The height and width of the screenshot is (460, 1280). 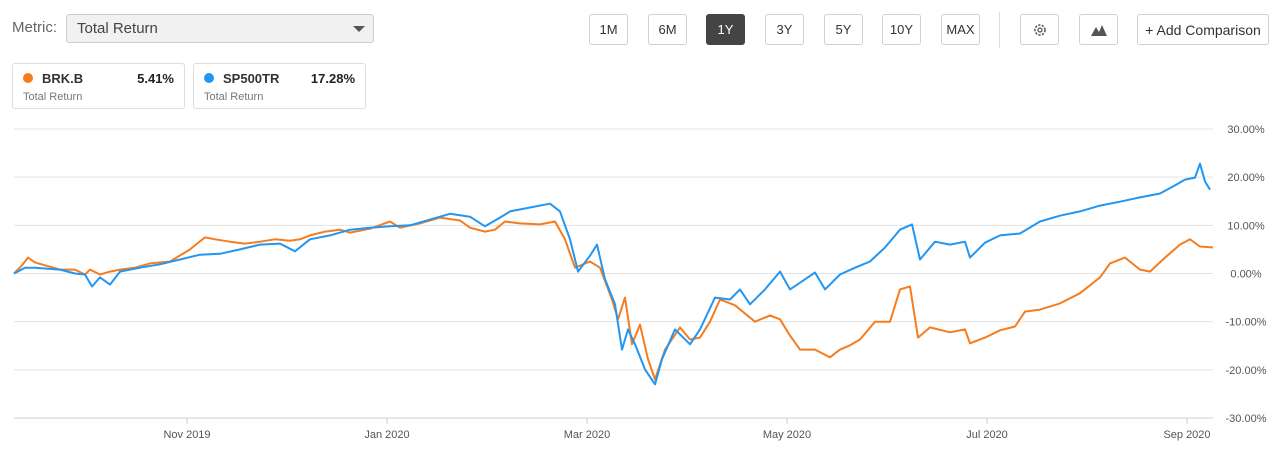 What do you see at coordinates (787, 435) in the screenshot?
I see `x-tick-label: May 2020` at bounding box center [787, 435].